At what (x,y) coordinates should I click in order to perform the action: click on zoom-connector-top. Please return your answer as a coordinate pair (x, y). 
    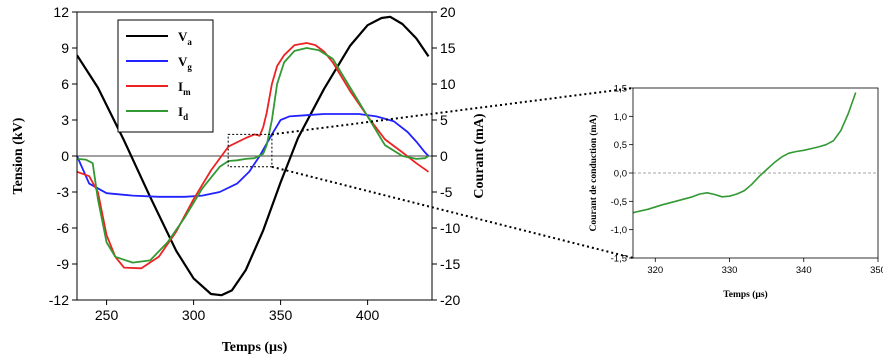
    Looking at the image, I should click on (452, 111).